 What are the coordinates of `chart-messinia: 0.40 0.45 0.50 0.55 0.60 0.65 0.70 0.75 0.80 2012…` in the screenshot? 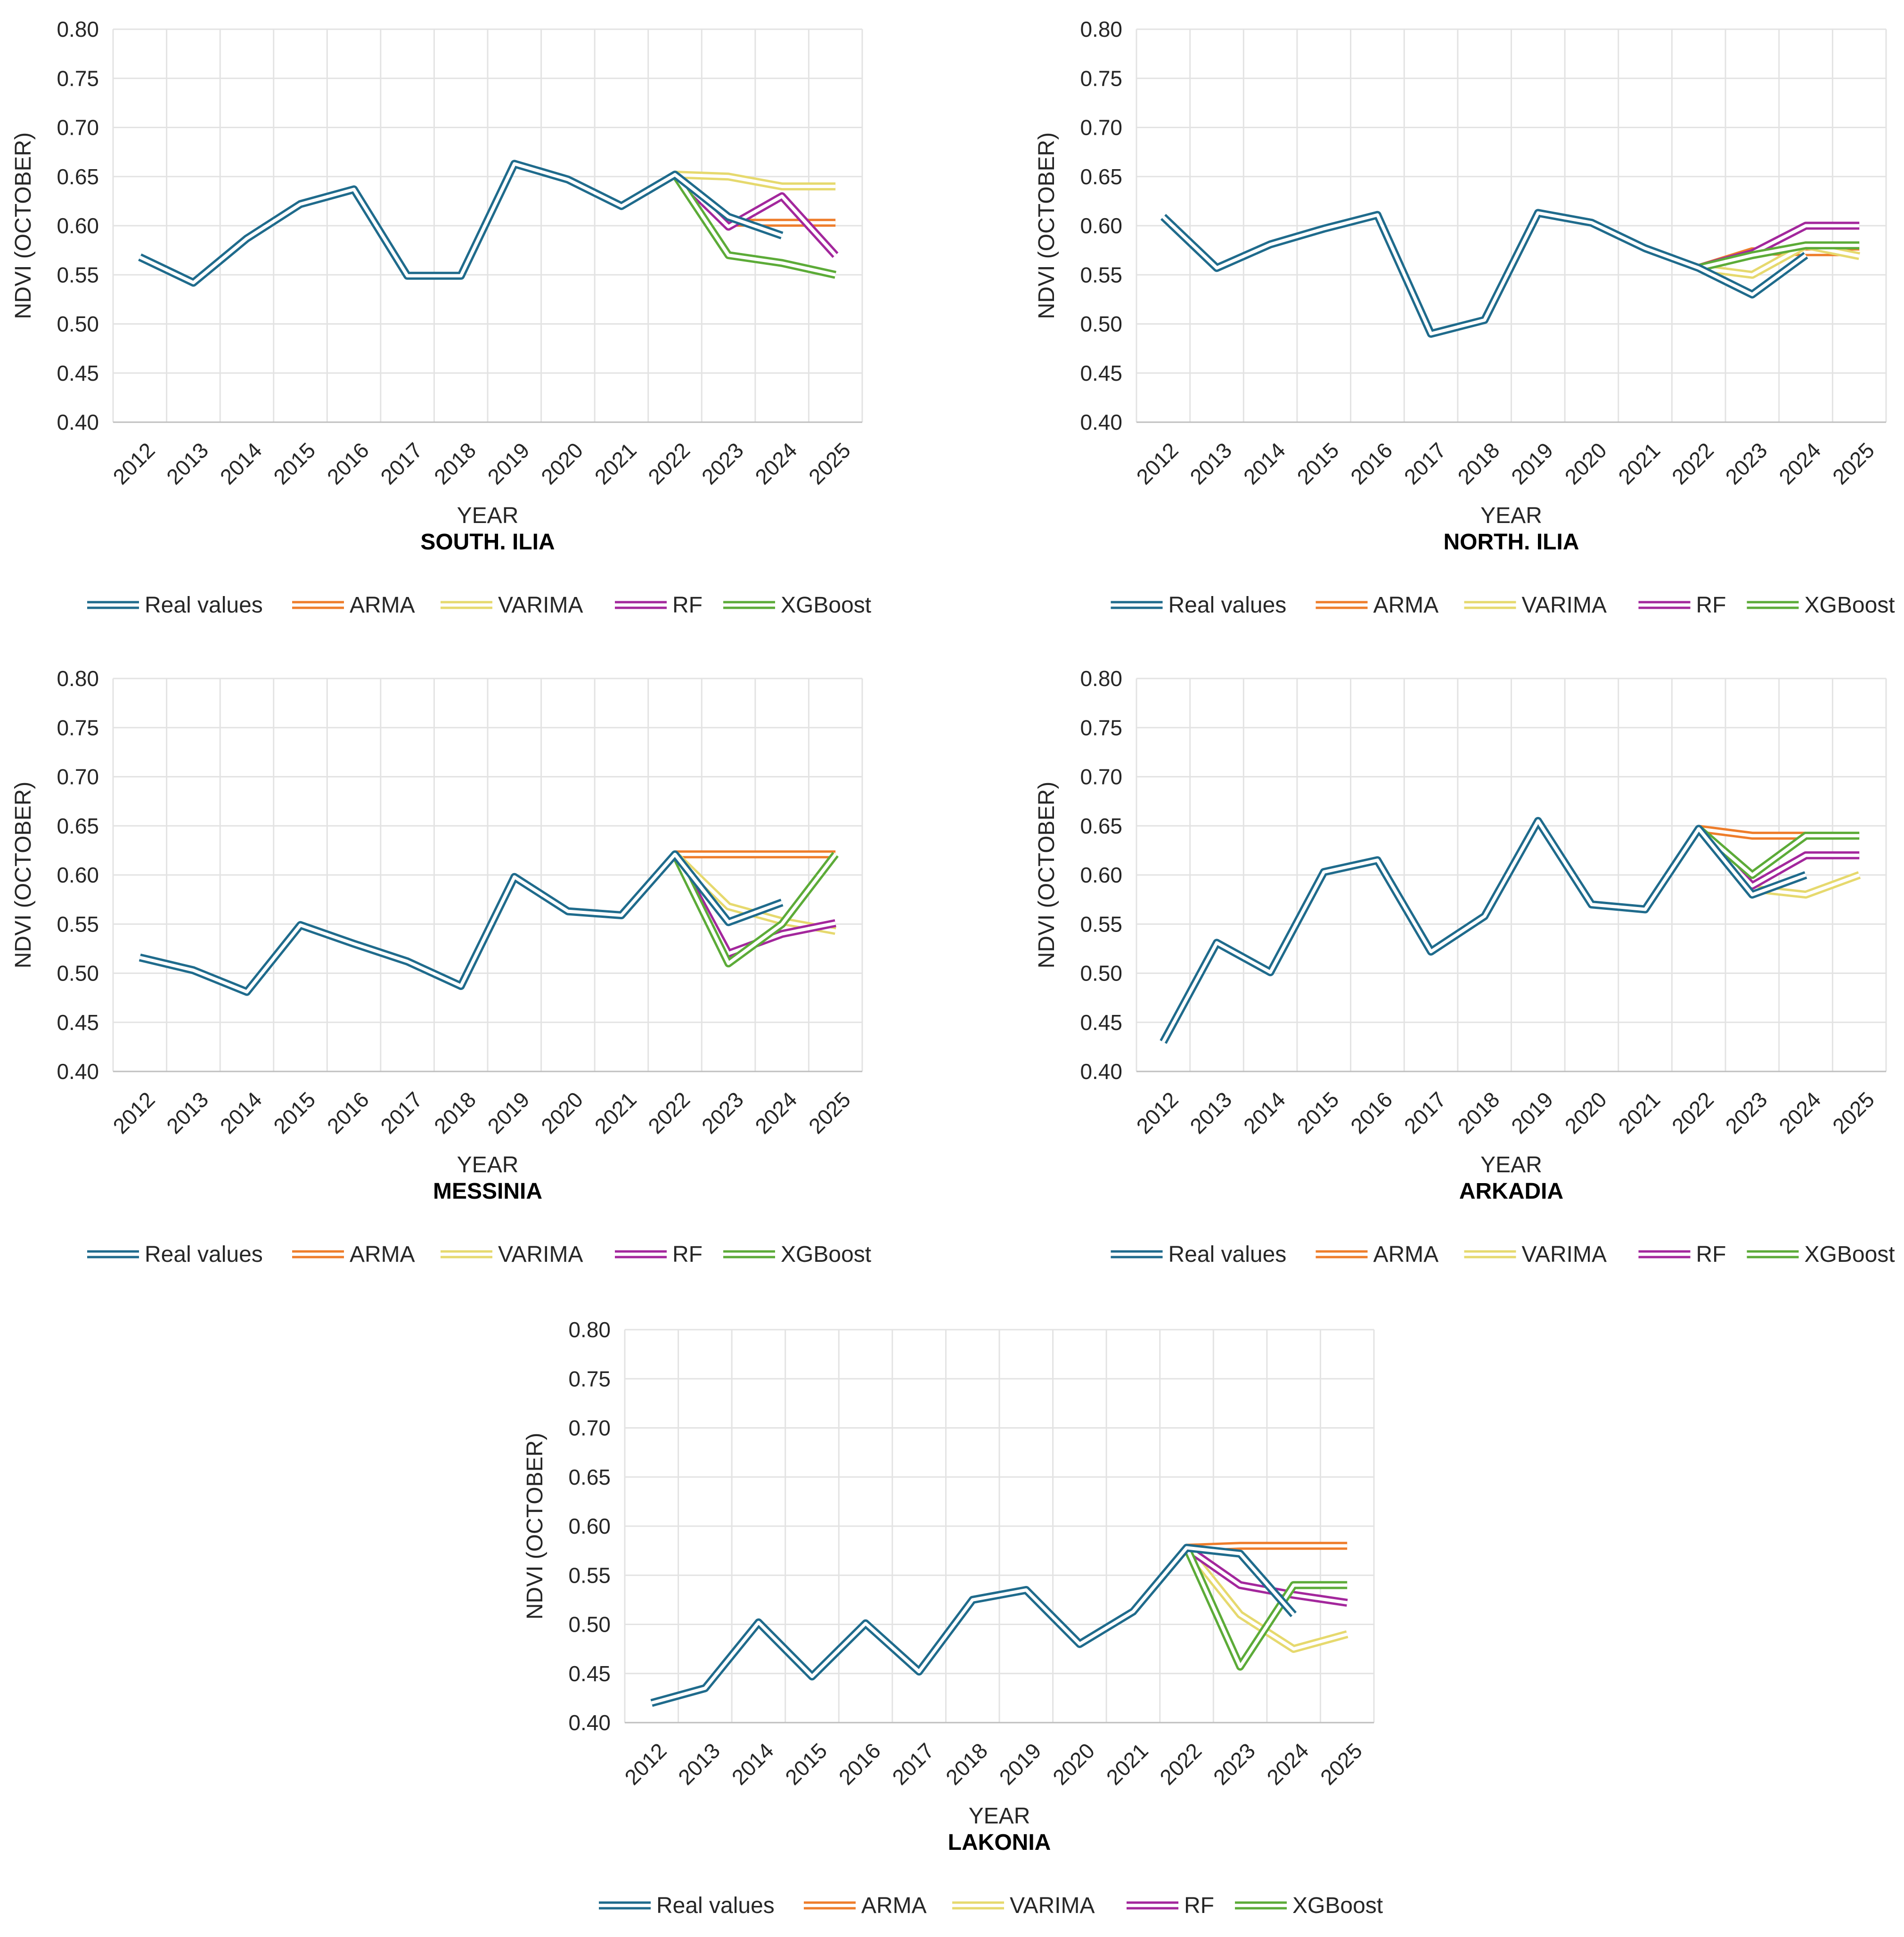 It's located at (441, 966).